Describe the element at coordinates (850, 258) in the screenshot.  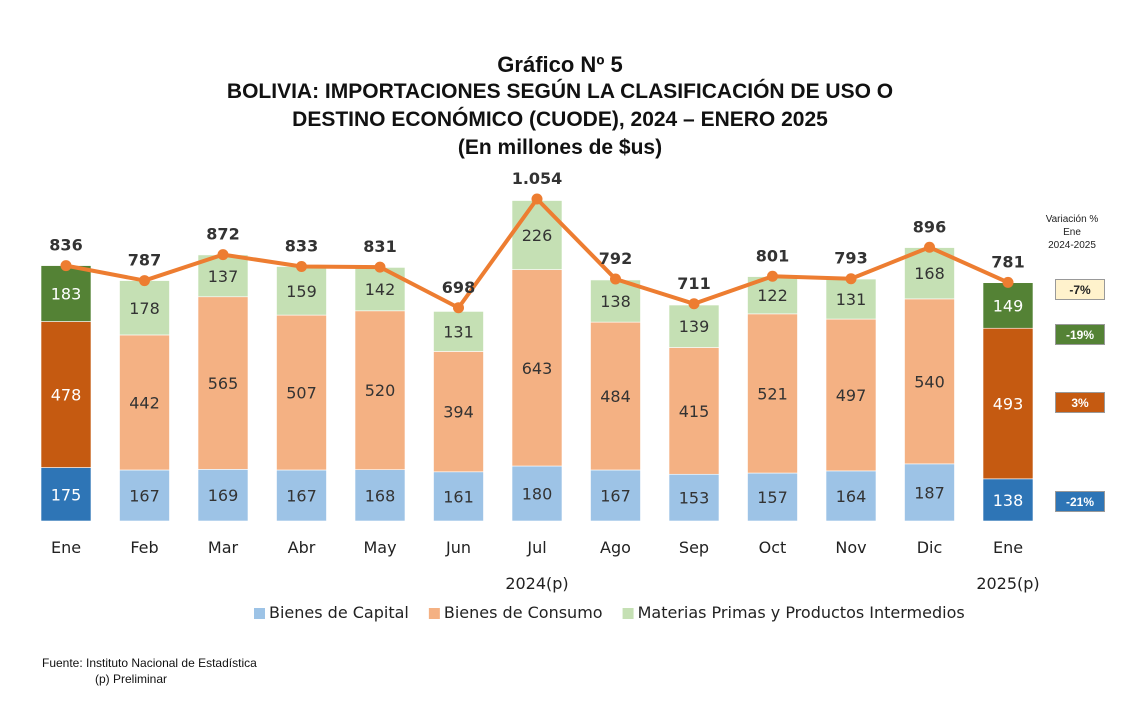
I see `total-label-10: 793` at that location.